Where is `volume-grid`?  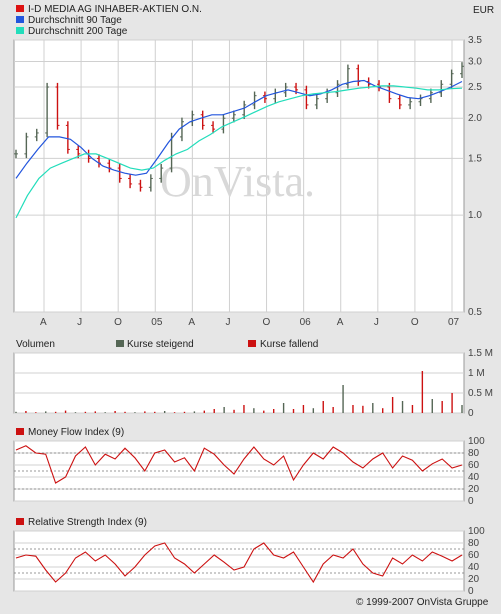
volume-grid is located at coordinates (239, 383).